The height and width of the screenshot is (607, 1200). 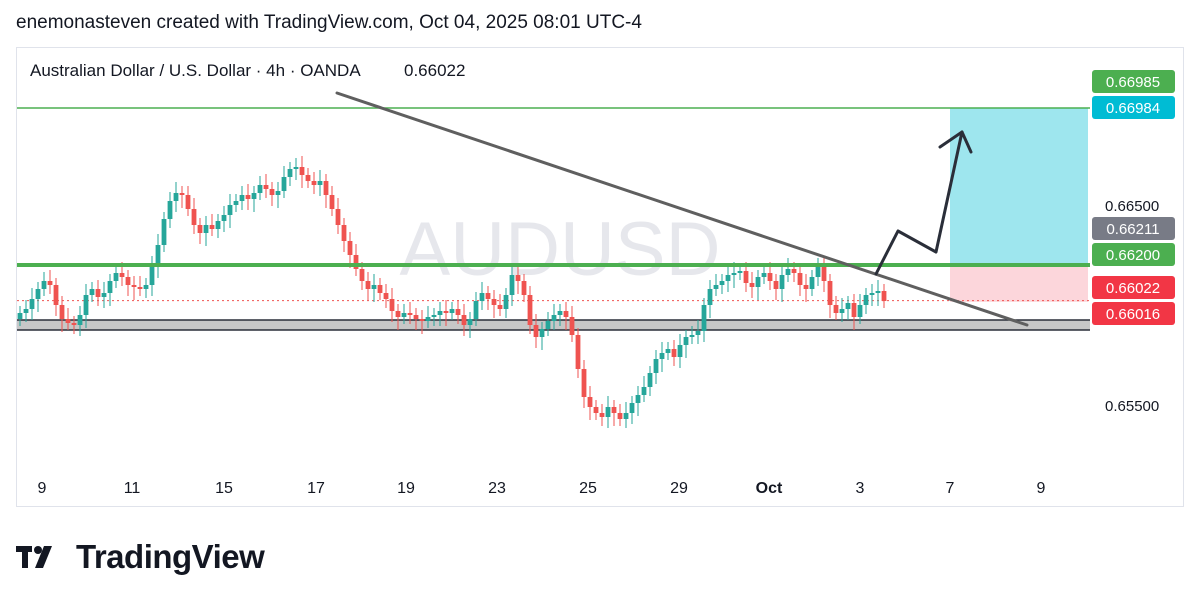 I want to click on x-tick-label: 29, so click(x=679, y=488).